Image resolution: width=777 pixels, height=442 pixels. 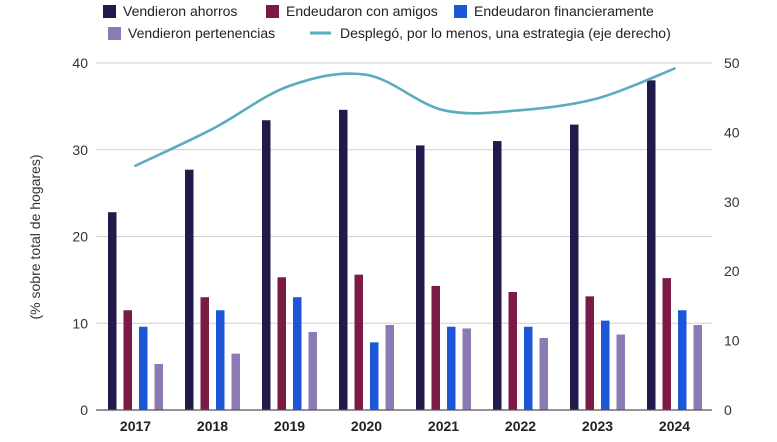 I want to click on y-tick-label: 20, so click(x=80, y=237).